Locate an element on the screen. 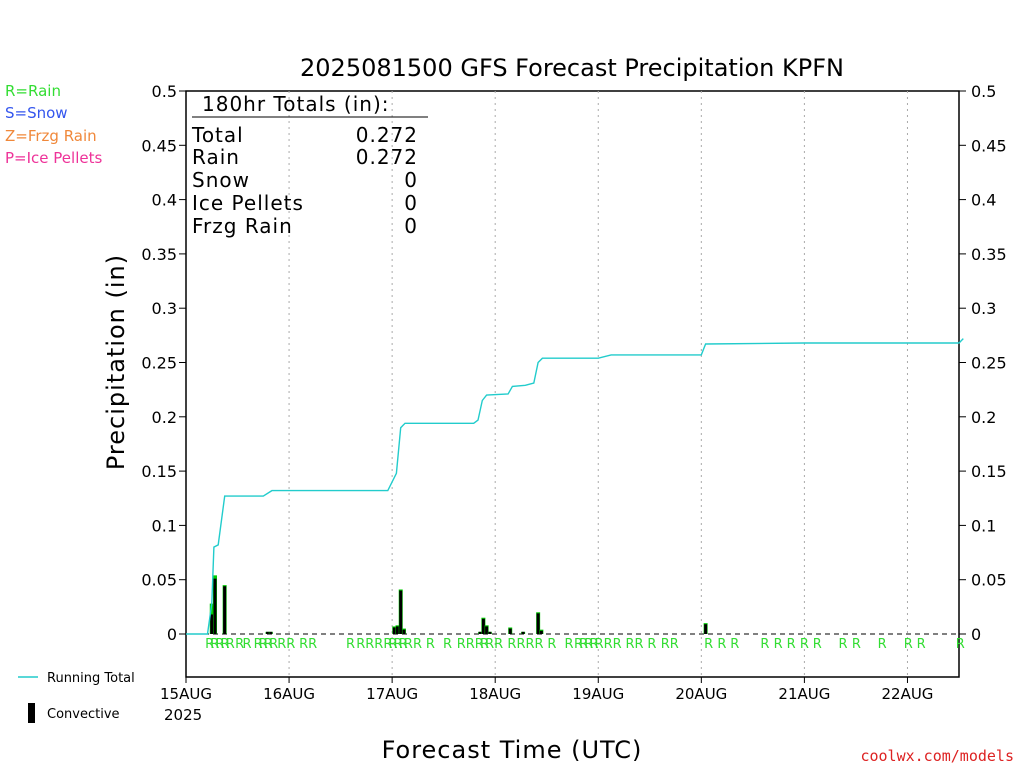  legend-running-total: Running Total is located at coordinates (91, 678).